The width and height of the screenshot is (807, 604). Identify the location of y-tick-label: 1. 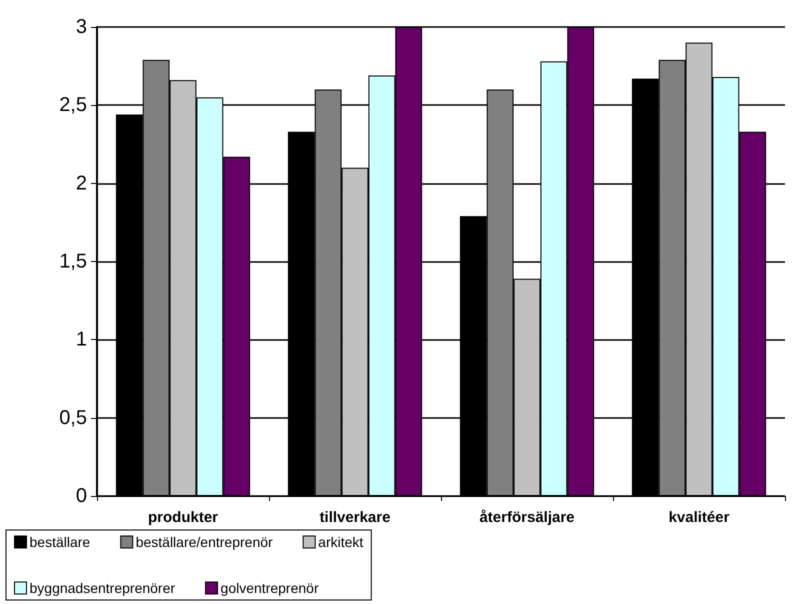
(81, 339).